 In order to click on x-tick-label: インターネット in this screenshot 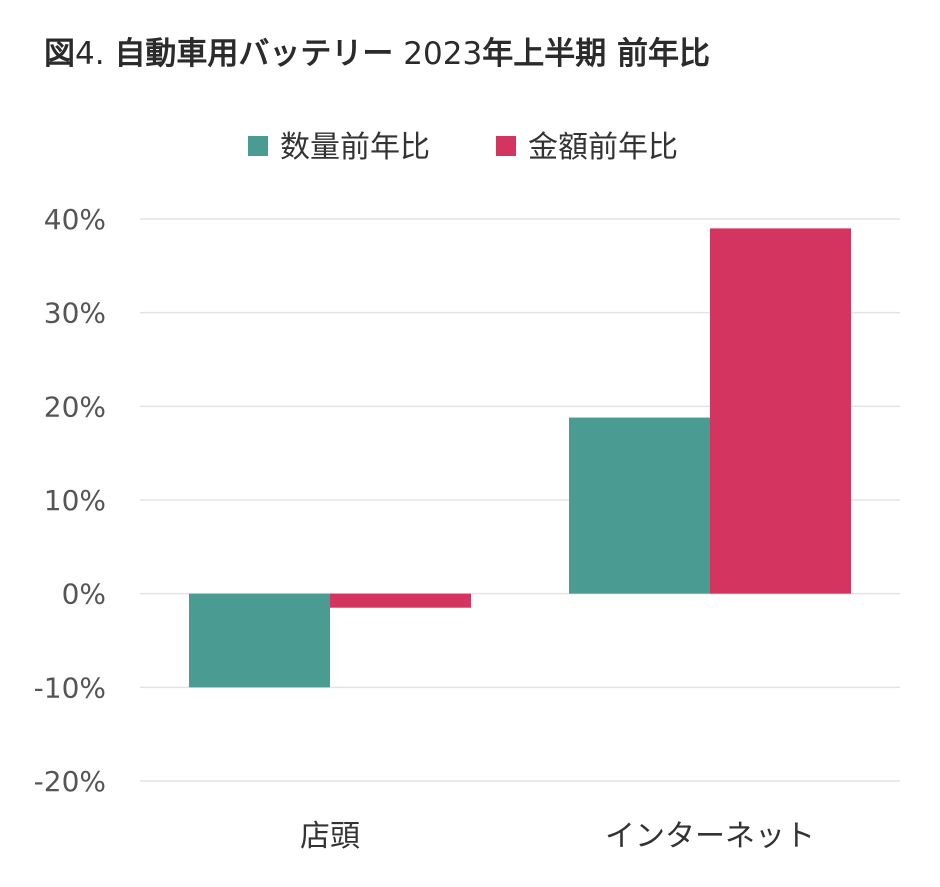, I will do `click(710, 836)`.